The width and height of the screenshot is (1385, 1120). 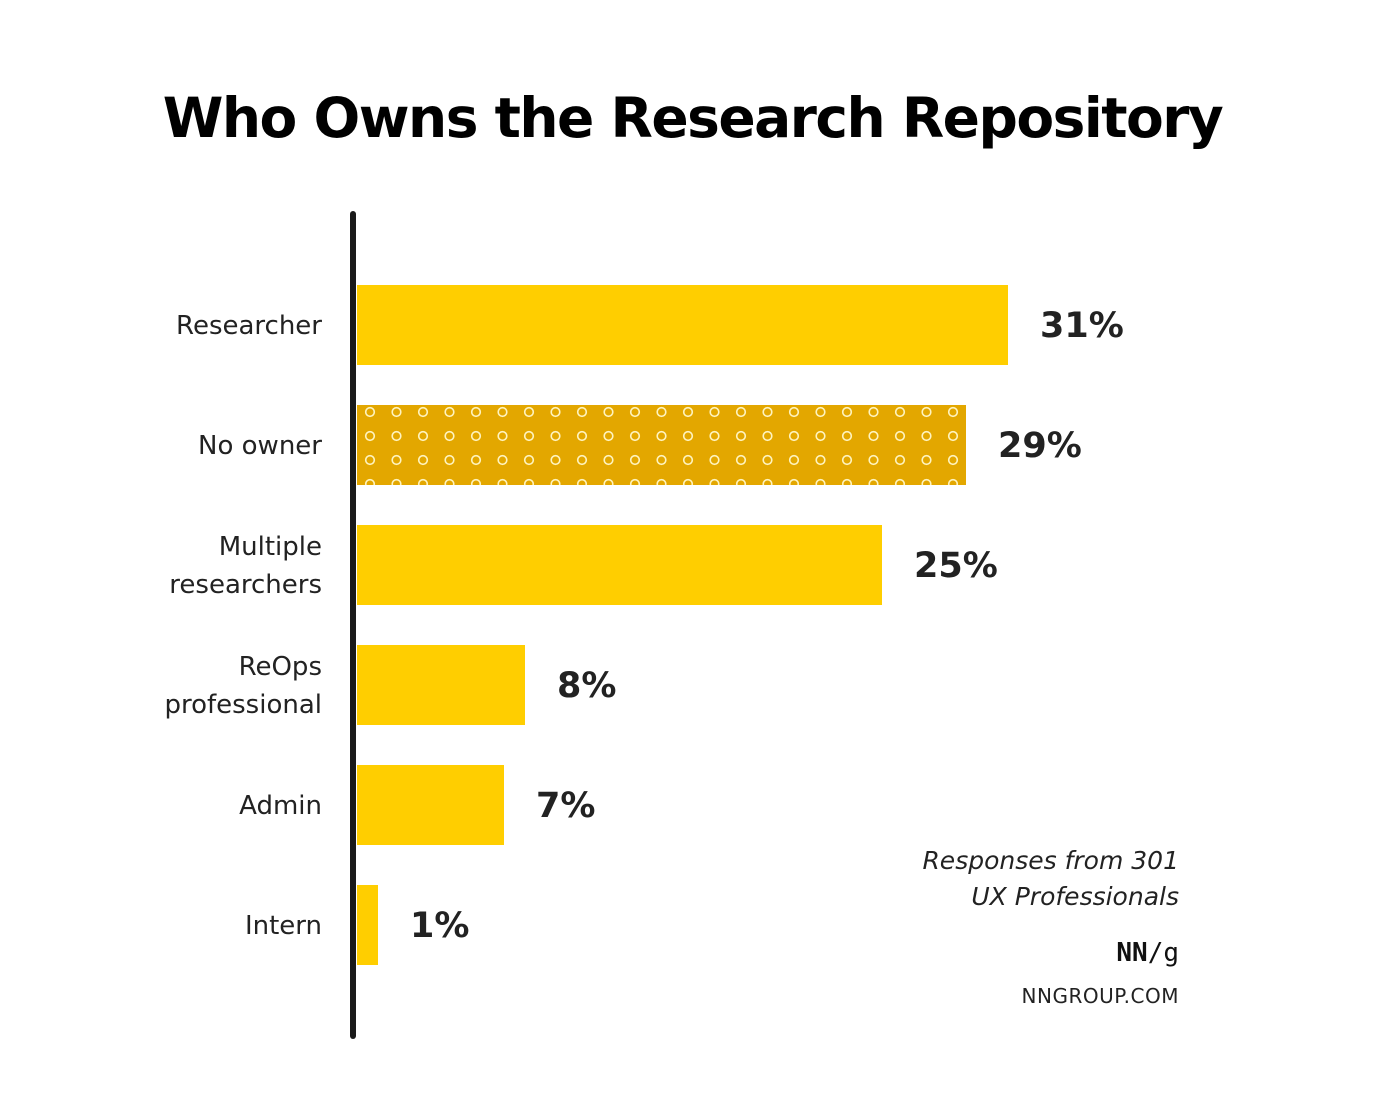 What do you see at coordinates (956, 566) in the screenshot?
I see `value-label: 25%` at bounding box center [956, 566].